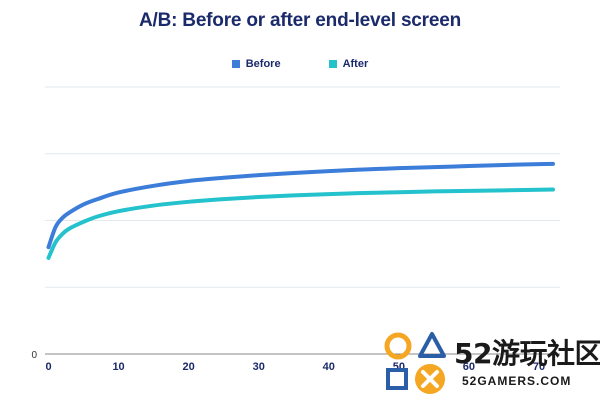  I want to click on legend-item-after: After, so click(348, 64).